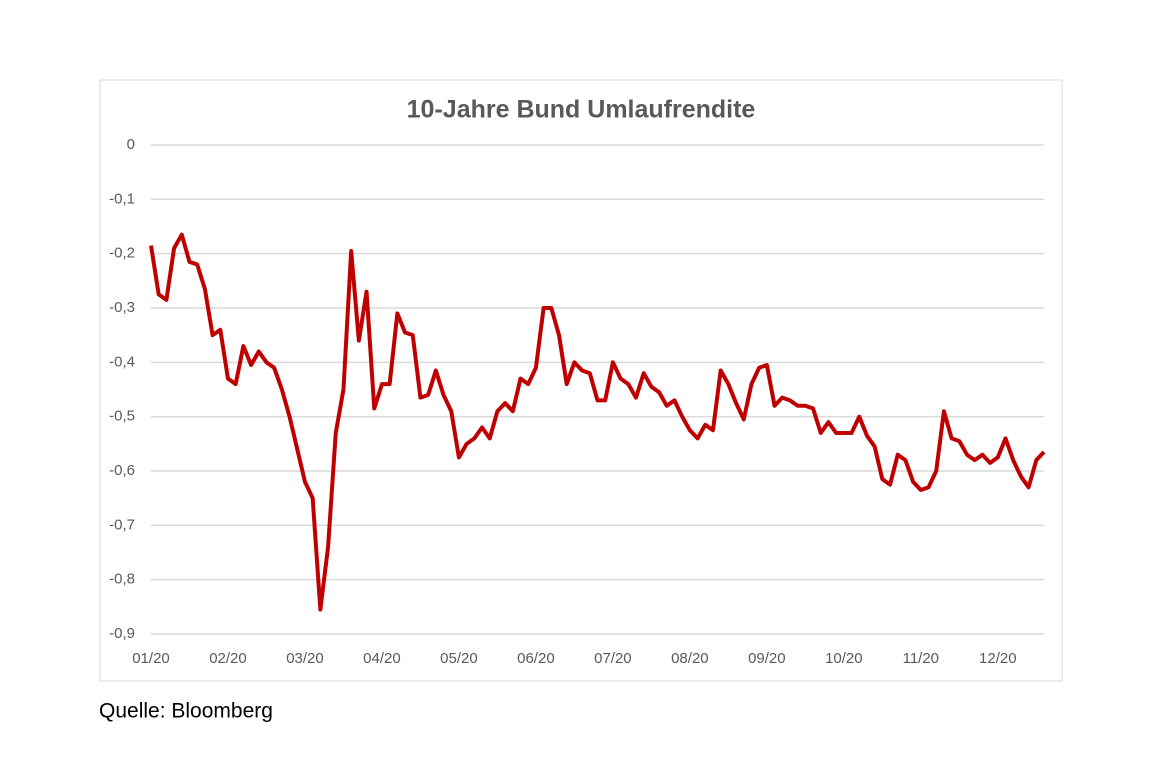 Image resolution: width=1156 pixels, height=780 pixels. I want to click on y-tick-label: -0,7, so click(122, 524).